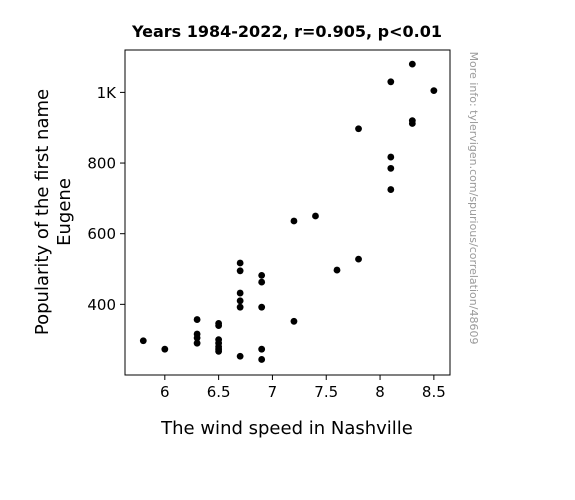  What do you see at coordinates (165, 392) in the screenshot?
I see `x-tick-label-0: 6` at bounding box center [165, 392].